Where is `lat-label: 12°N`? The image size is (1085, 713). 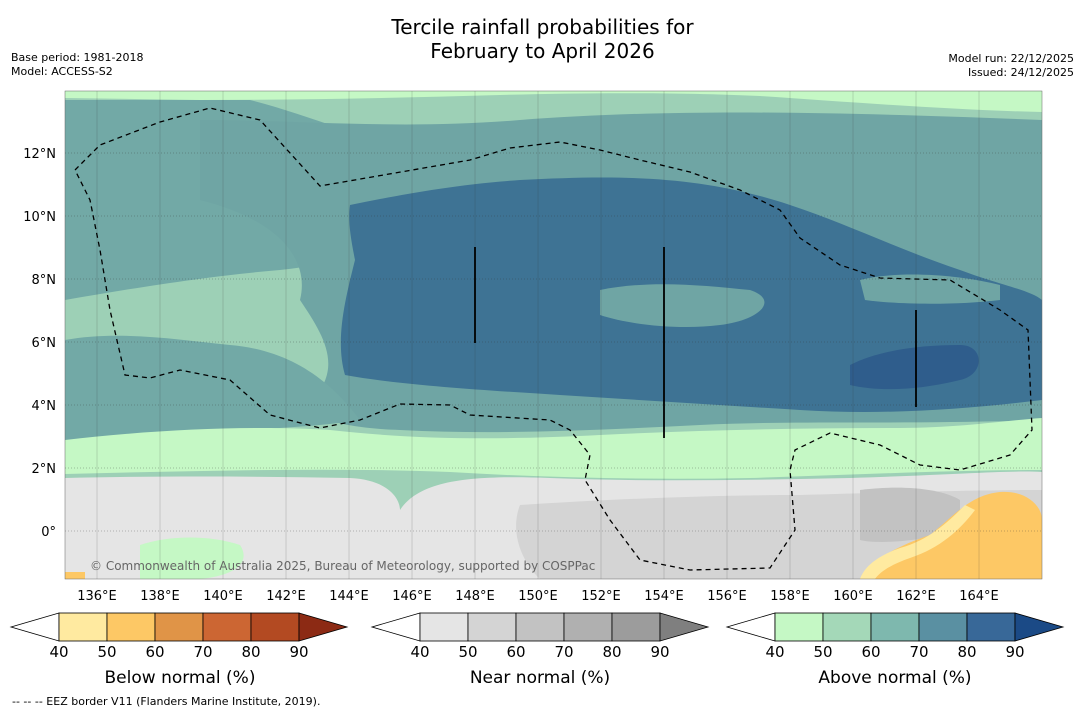 lat-label: 12°N is located at coordinates (39, 154).